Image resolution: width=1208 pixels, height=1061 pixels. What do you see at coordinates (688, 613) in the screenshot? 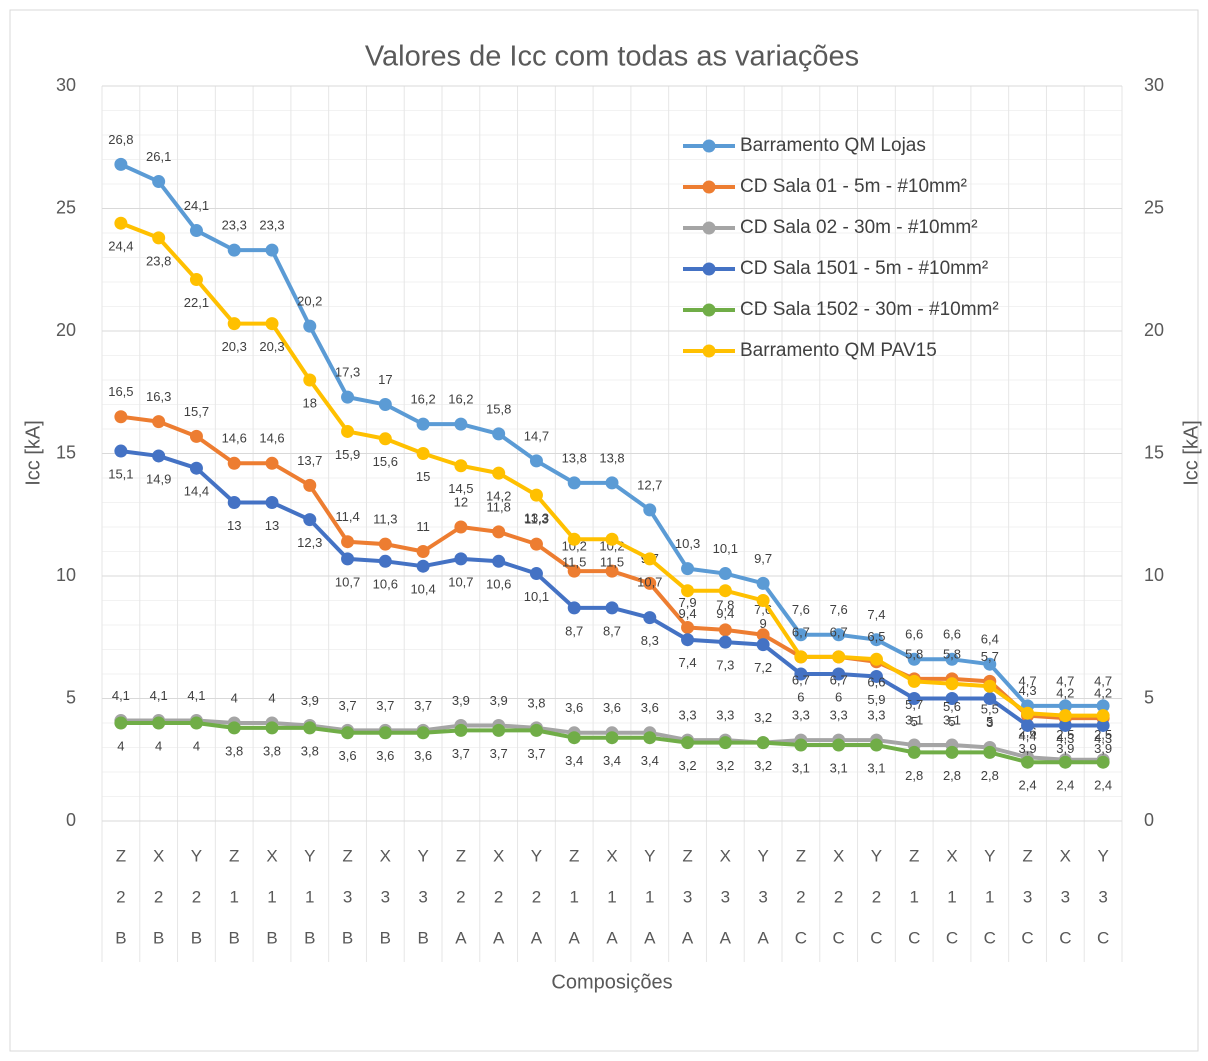
I see `data-label: 9,4` at bounding box center [688, 613].